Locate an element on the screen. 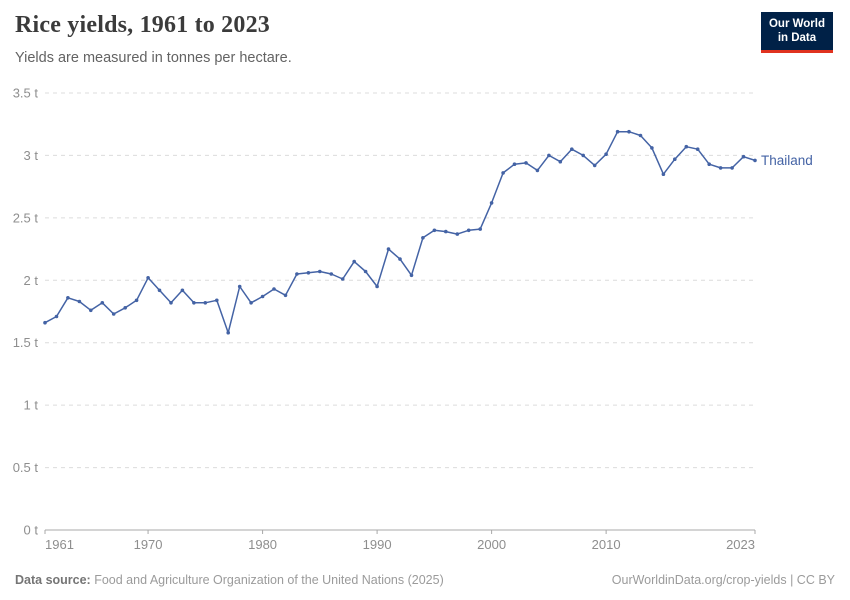  x-tick-label: 1961 is located at coordinates (59, 544).